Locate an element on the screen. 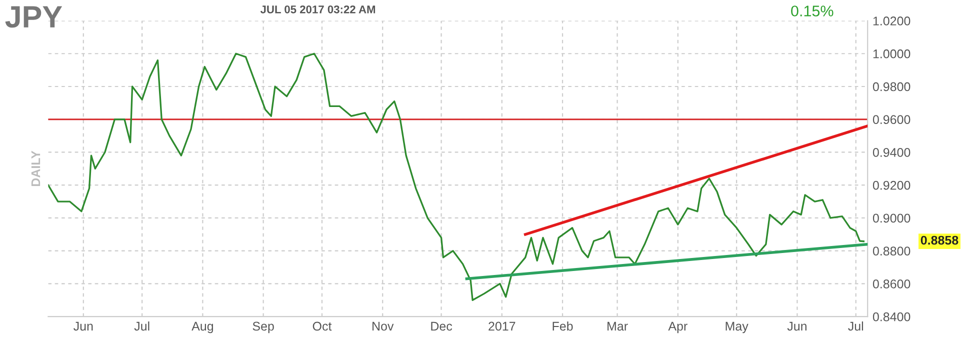 The height and width of the screenshot is (346, 964). y-tick-label: 0.9200 is located at coordinates (891, 185).